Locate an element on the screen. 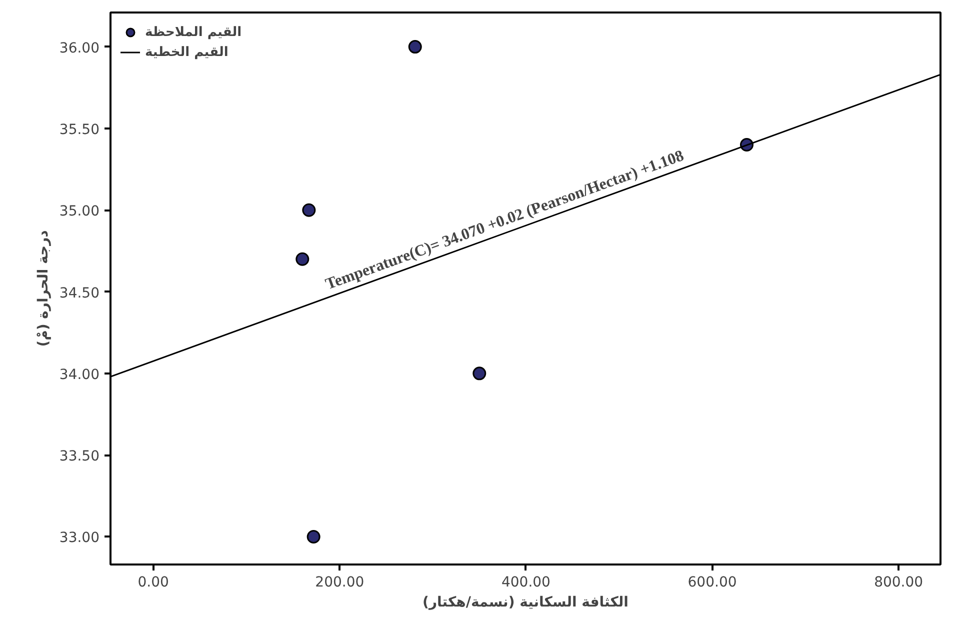 This screenshot has width=979, height=638. y-tick-label: 33.00 is located at coordinates (79, 538).